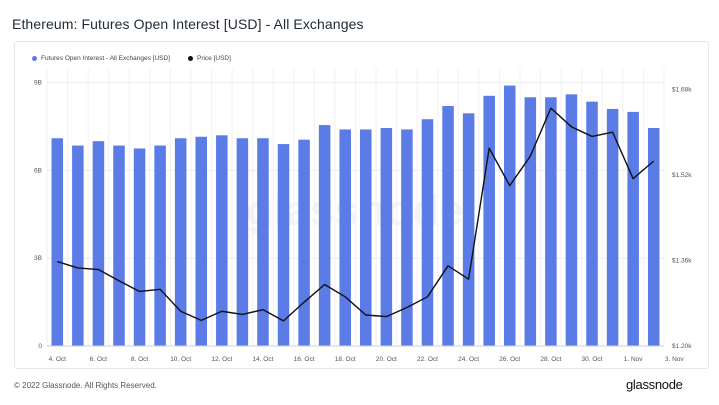  What do you see at coordinates (634, 359) in the screenshot?
I see `x-tick-label: 1. Nov` at bounding box center [634, 359].